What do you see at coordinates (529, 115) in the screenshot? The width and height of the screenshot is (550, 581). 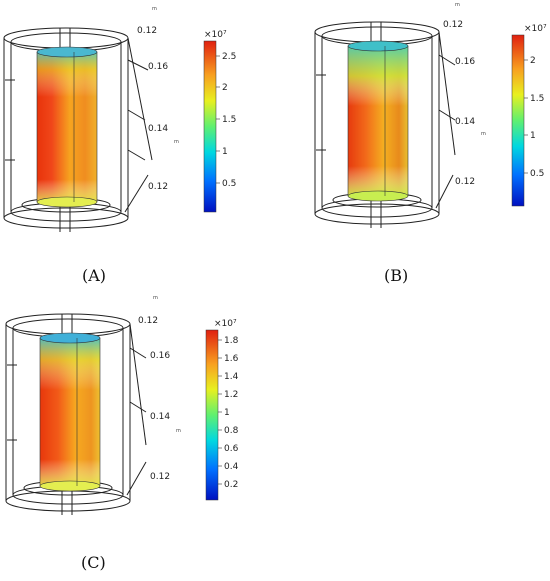 I see `colorbar-b: ×10⁷ 2 1.5 1 0.5` at bounding box center [529, 115].